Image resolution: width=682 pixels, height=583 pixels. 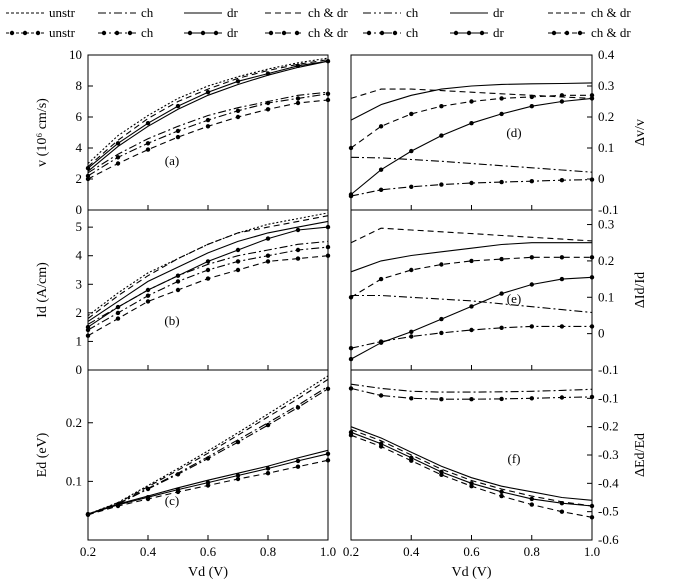 What do you see at coordinates (75, 54) in the screenshot?
I see `y-tick-label: 10` at bounding box center [75, 54].